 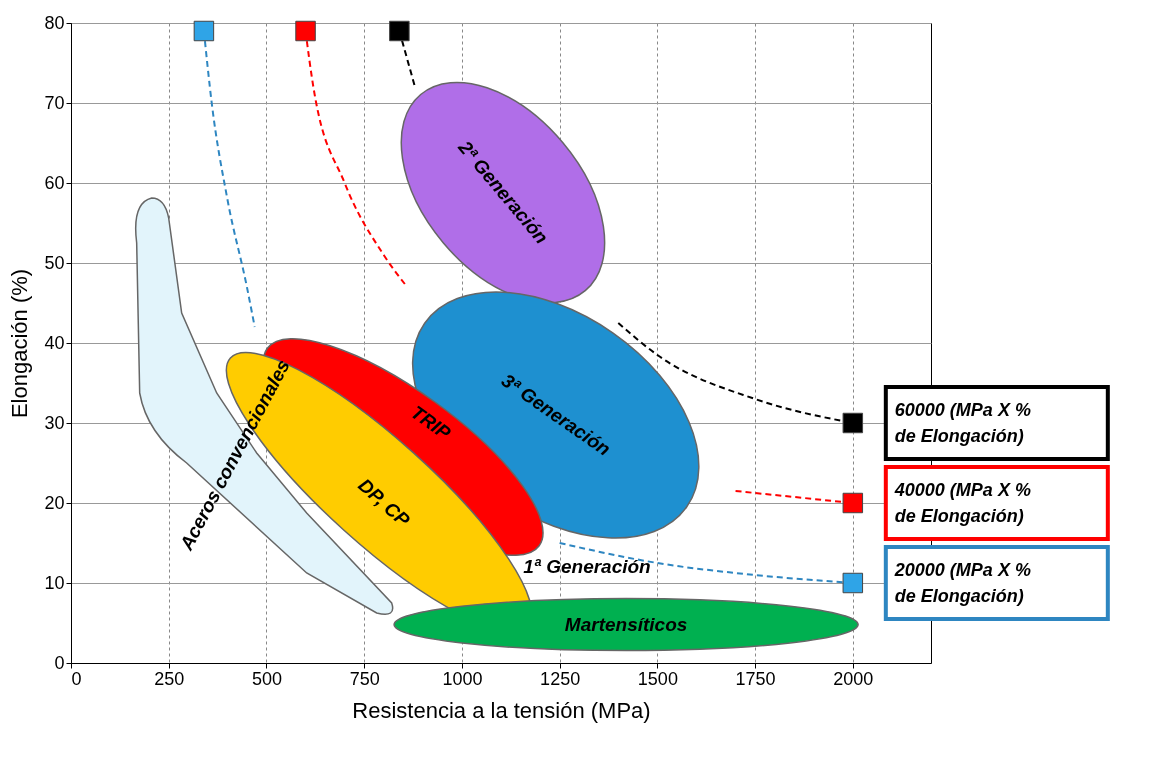 What do you see at coordinates (54, 502) in the screenshot?
I see `y-tick-label: 20` at bounding box center [54, 502].